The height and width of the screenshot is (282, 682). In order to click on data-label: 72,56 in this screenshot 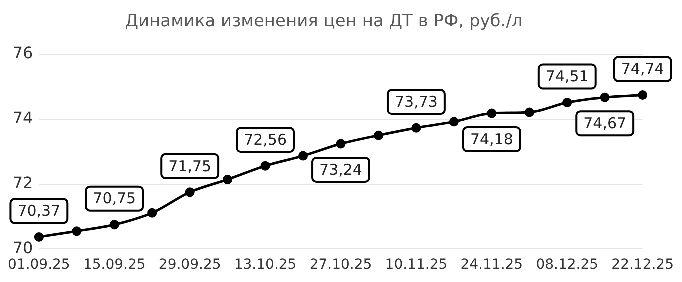, I will do `click(266, 139)`.